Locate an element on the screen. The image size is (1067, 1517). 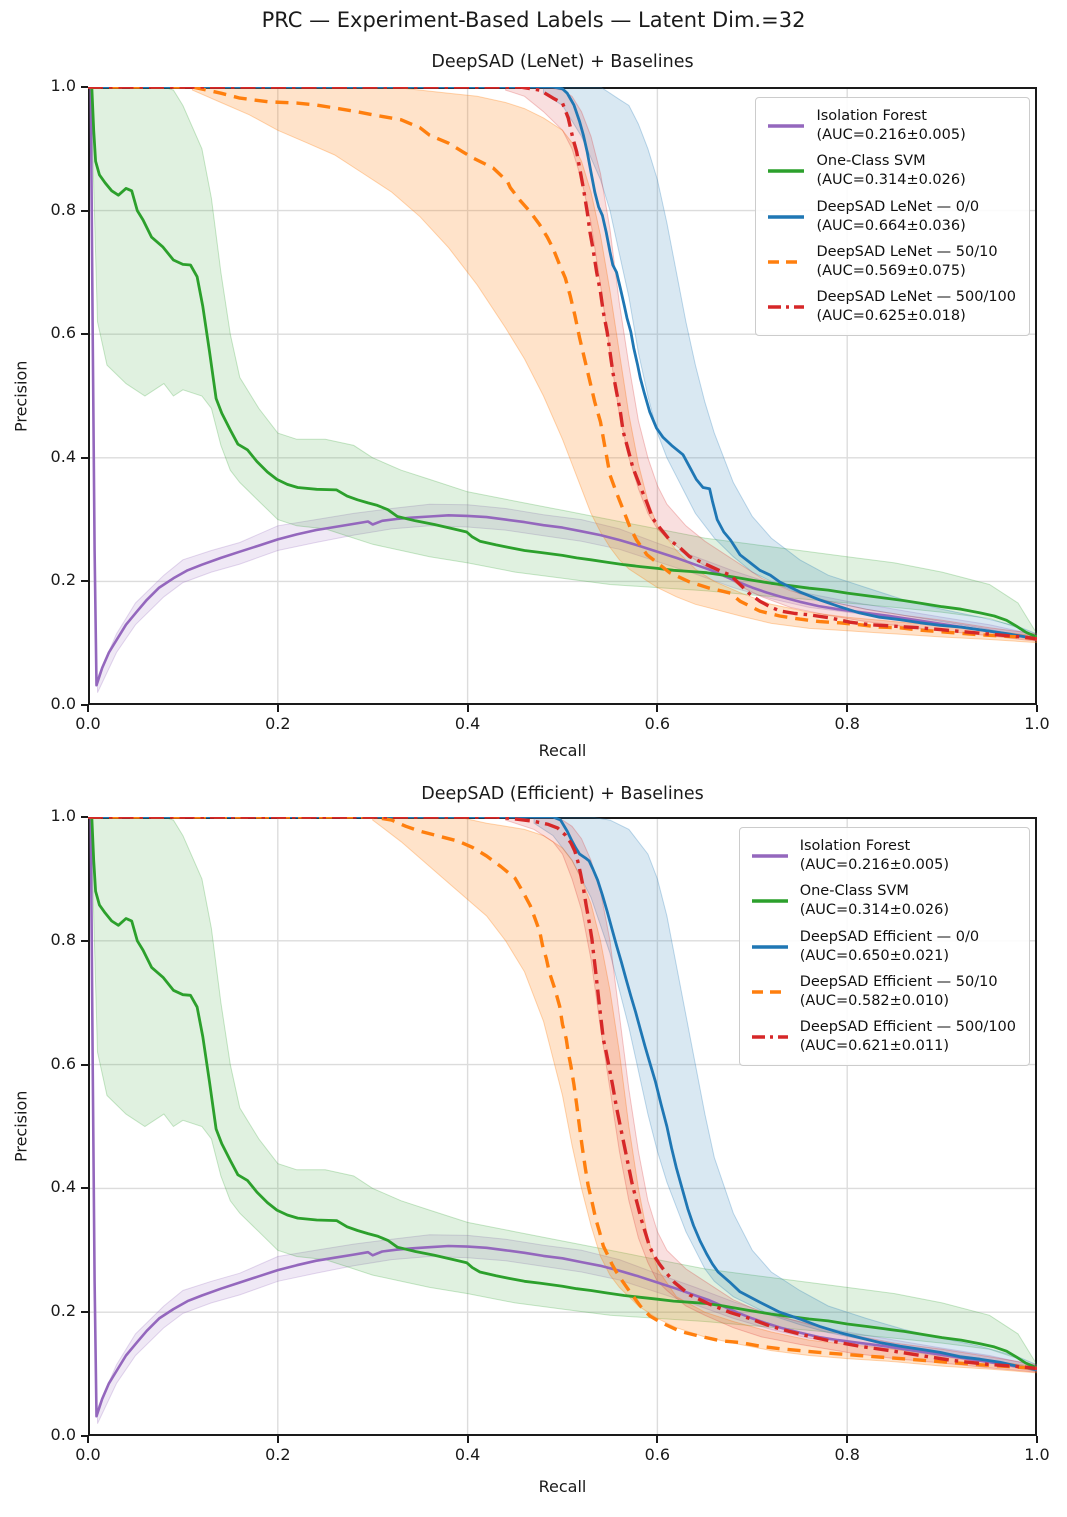
legend-label: DeepSAD Efficient — 0/0 (AUC=0.650±0.021) is located at coordinates (889, 947).